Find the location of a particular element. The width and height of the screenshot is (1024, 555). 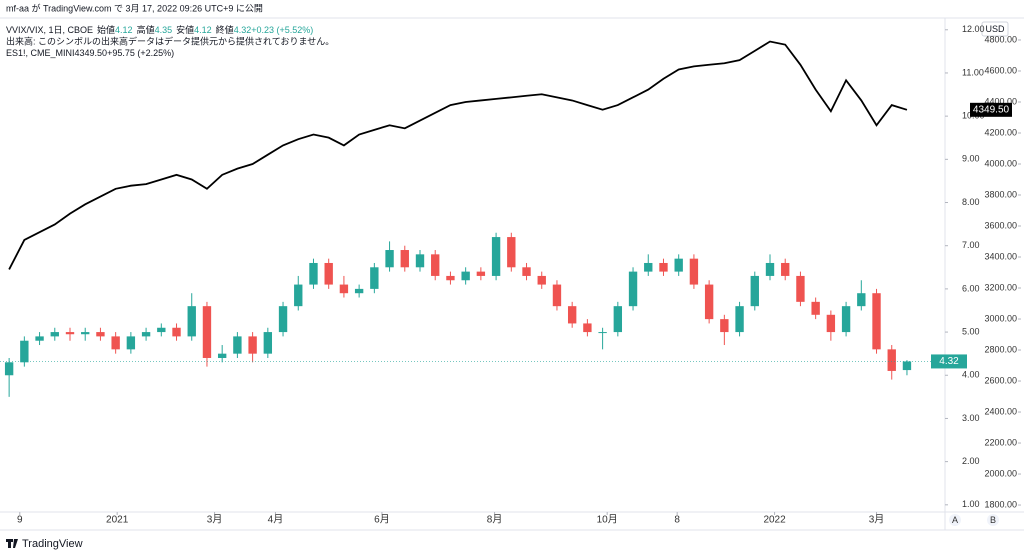

y-tick-label: 3.00 is located at coordinates (971, 418).